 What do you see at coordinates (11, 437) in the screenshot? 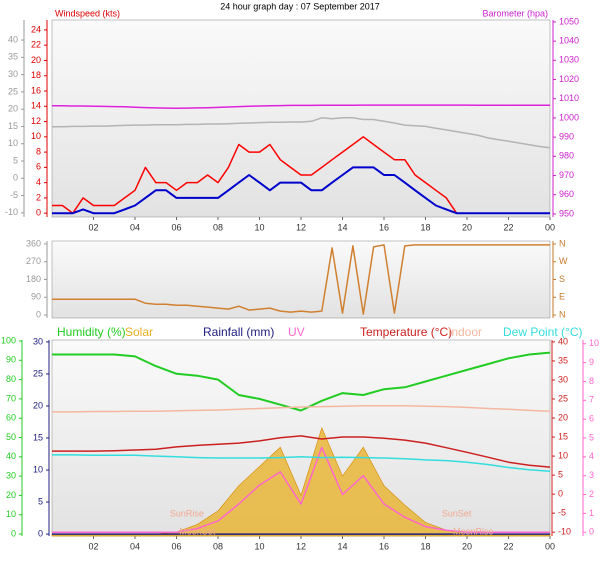
I see `tick-label: 50` at bounding box center [11, 437].